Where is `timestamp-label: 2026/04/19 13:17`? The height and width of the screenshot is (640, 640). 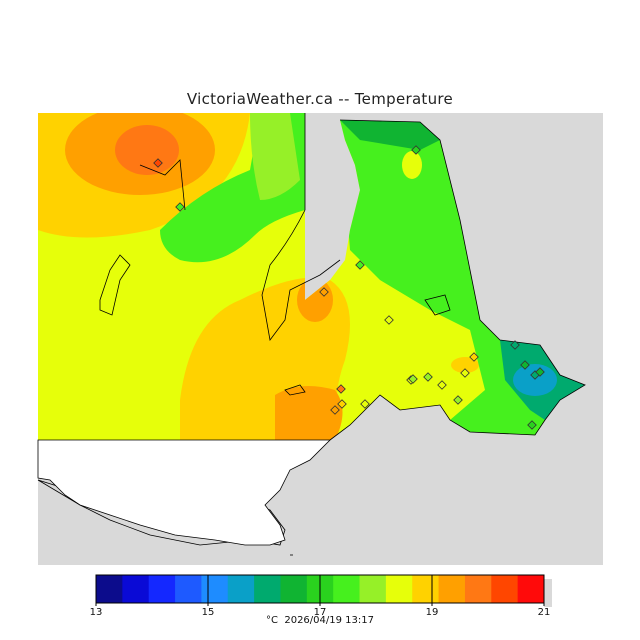 timestamp-label: 2026/04/19 13:17 is located at coordinates (329, 620).